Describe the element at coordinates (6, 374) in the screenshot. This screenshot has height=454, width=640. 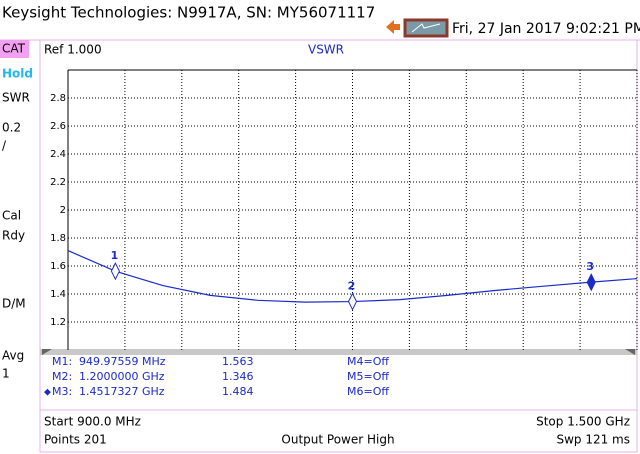
I see `side-label: 1` at that location.